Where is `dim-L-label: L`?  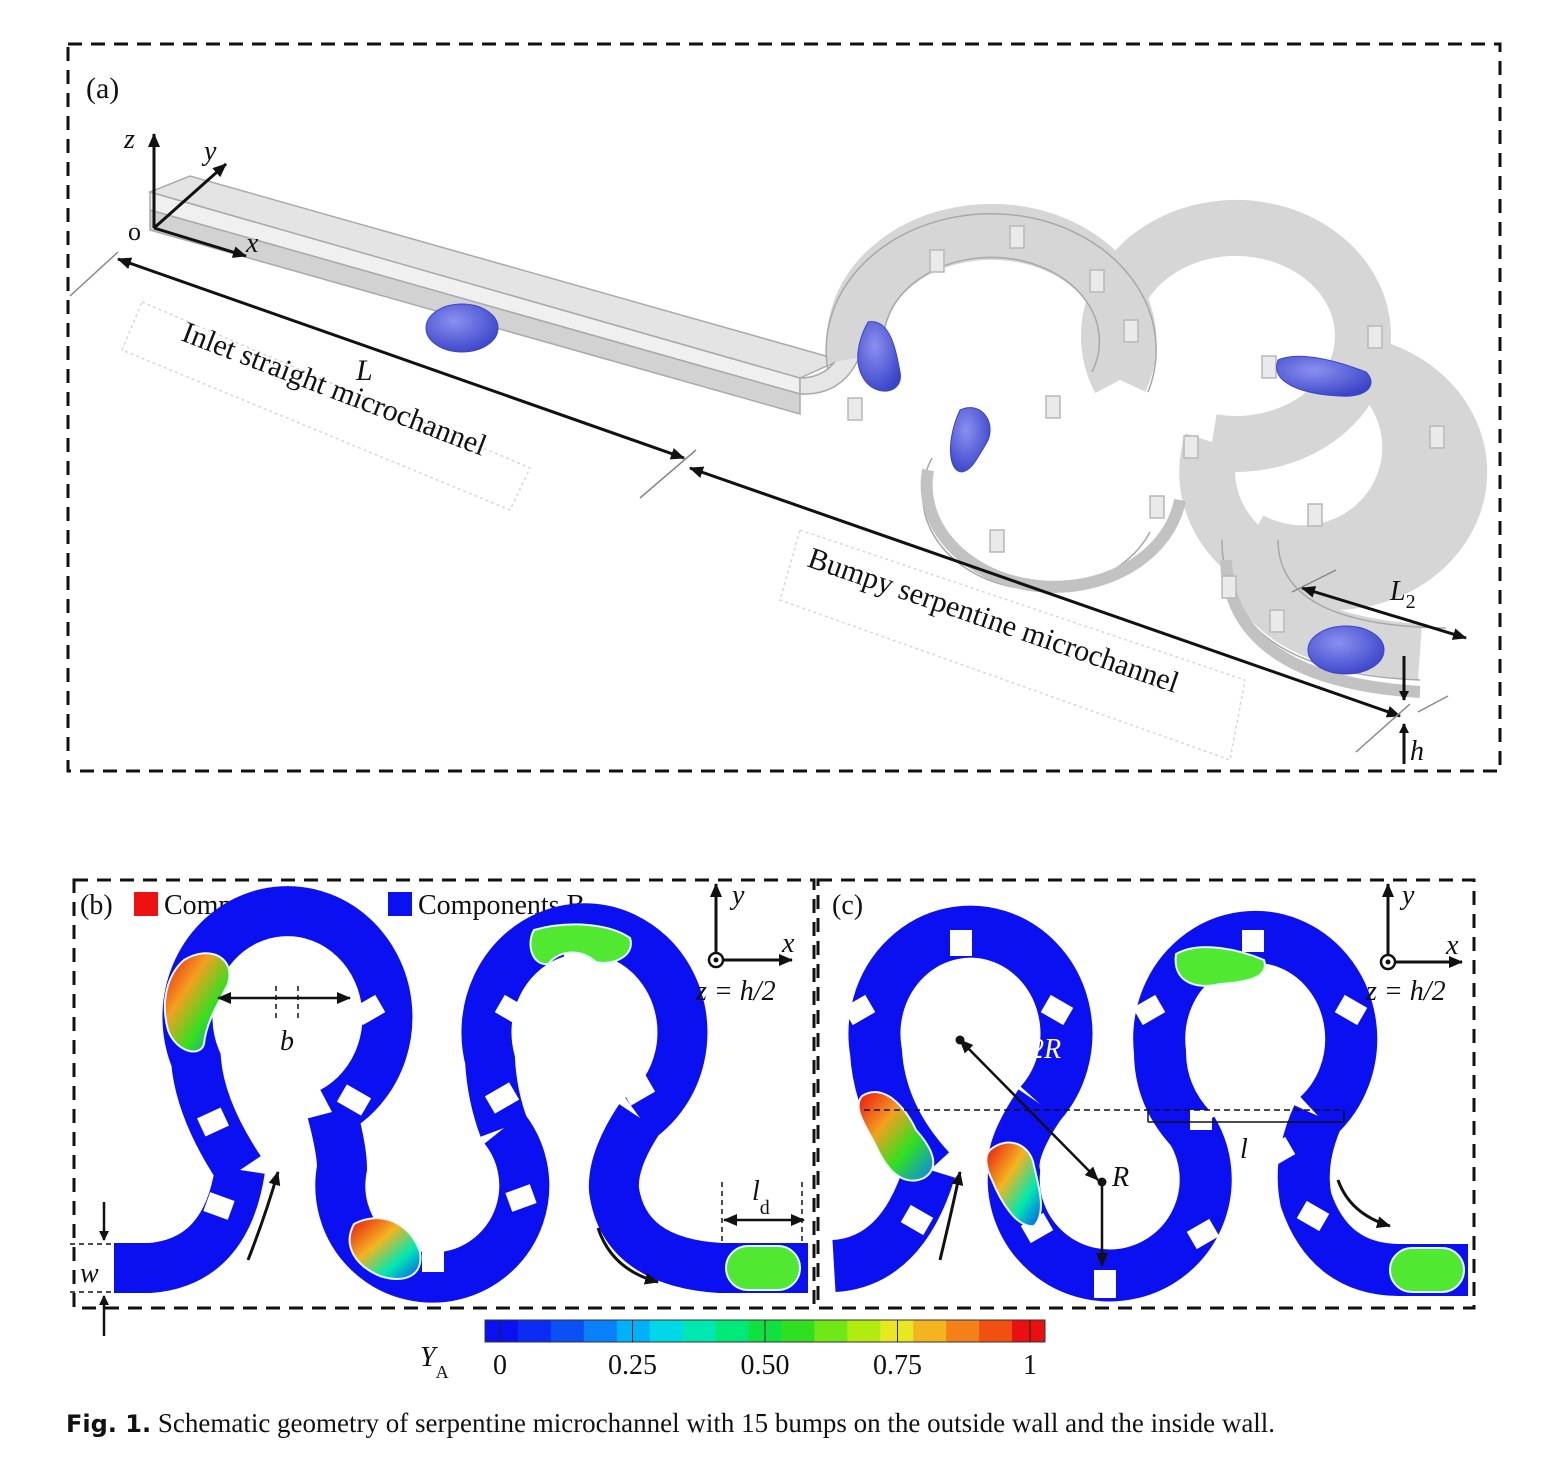
dim-L-label: L is located at coordinates (364, 370).